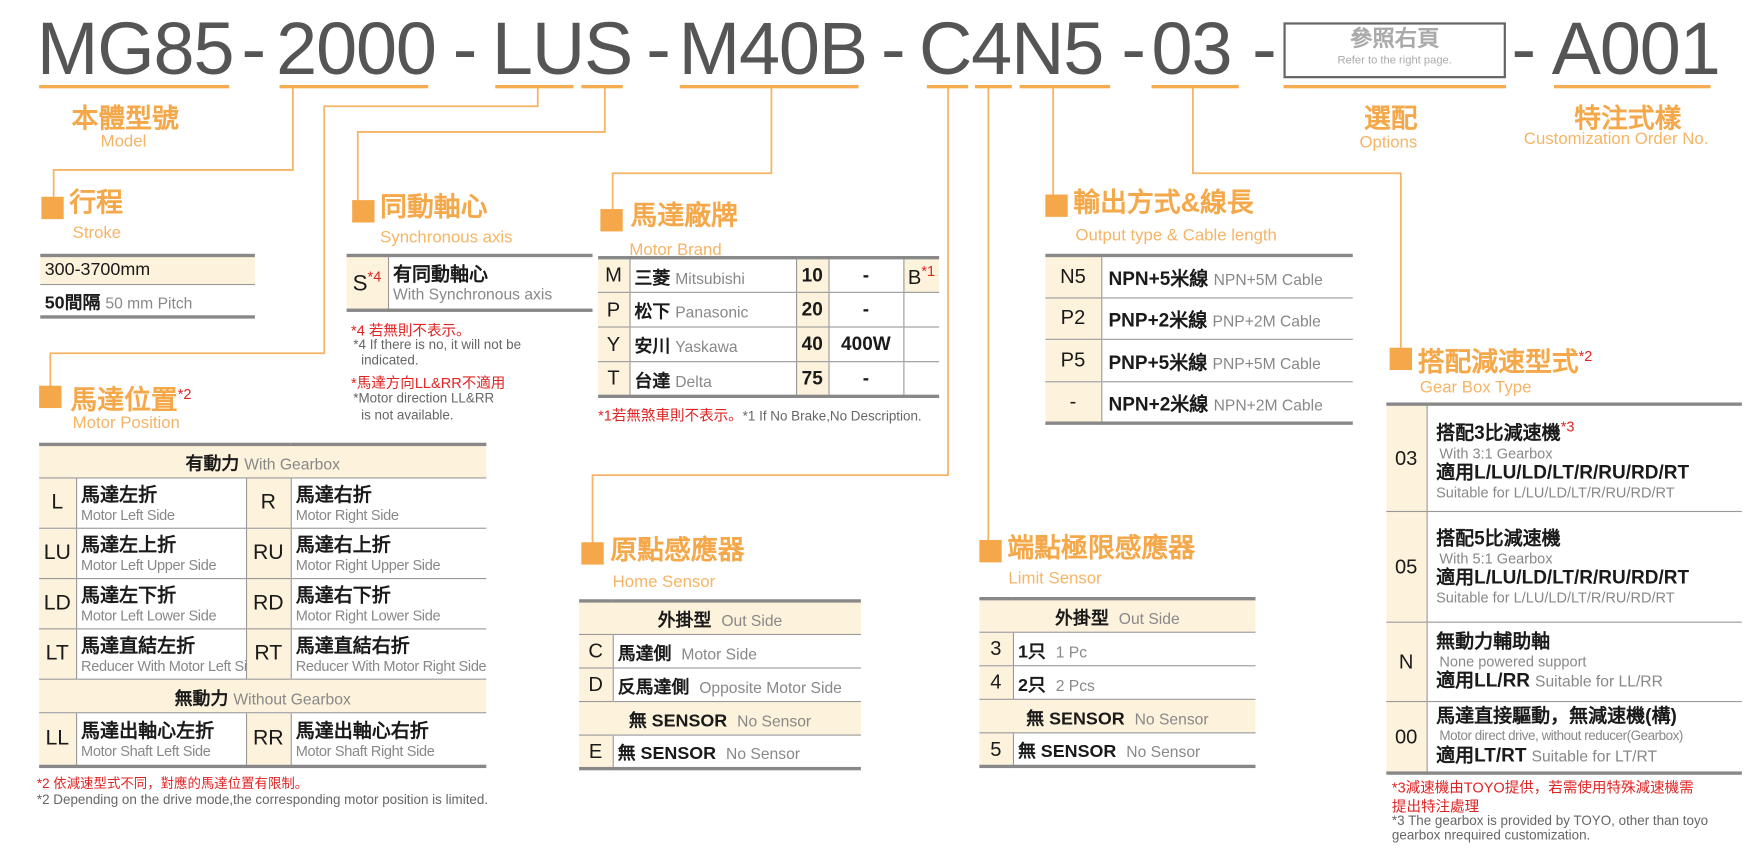 The image size is (1753, 853). I want to click on limit-code-value: 3, so click(996, 648).